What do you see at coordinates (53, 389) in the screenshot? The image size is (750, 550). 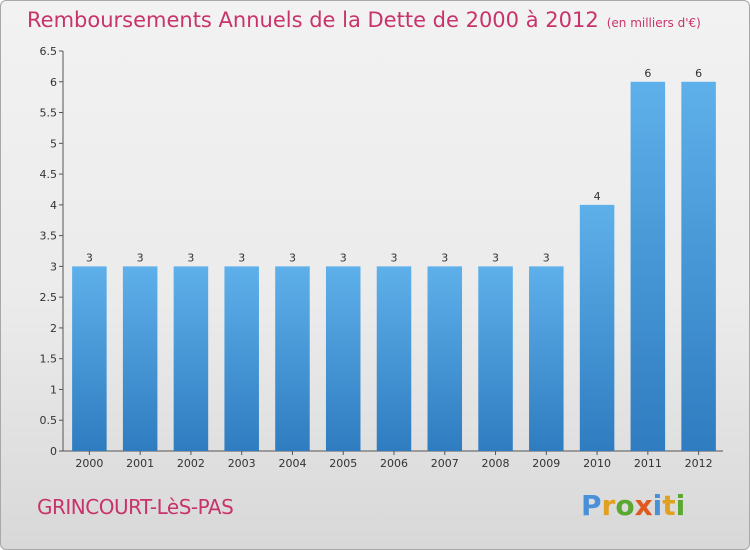 I see `y-tick-label: 1` at bounding box center [53, 389].